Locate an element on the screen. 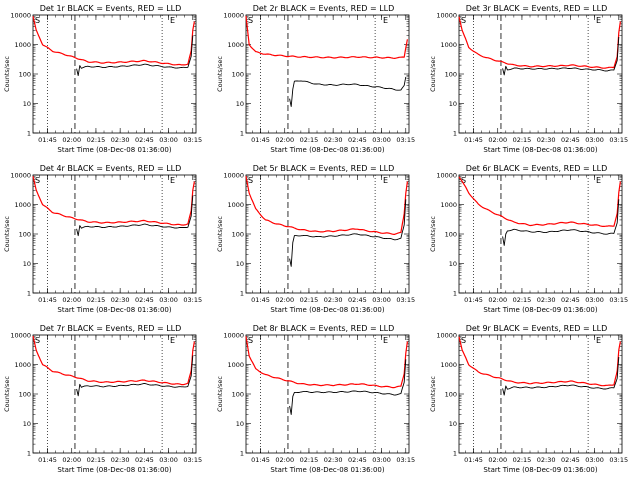 The image size is (640, 484). panel-title: Det 5r BLACK = Events, RED = LLD is located at coordinates (324, 168).